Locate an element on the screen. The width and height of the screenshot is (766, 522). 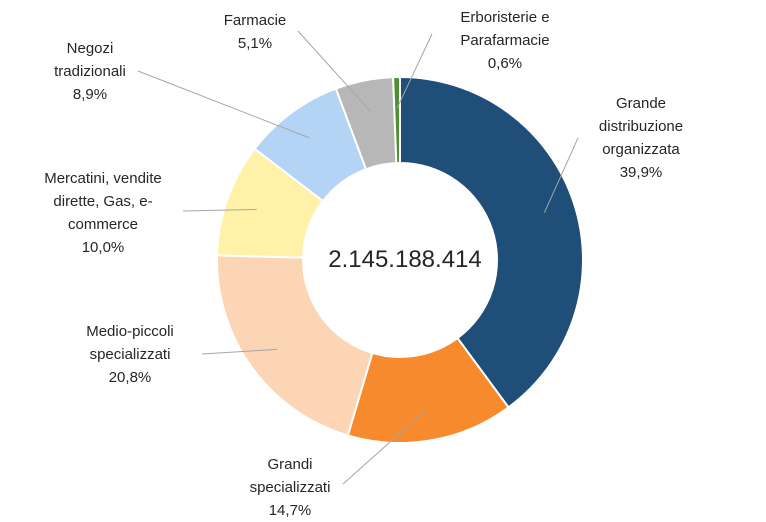
slice-label-farmacie: Farmacie 5,1% is located at coordinates (255, 32).